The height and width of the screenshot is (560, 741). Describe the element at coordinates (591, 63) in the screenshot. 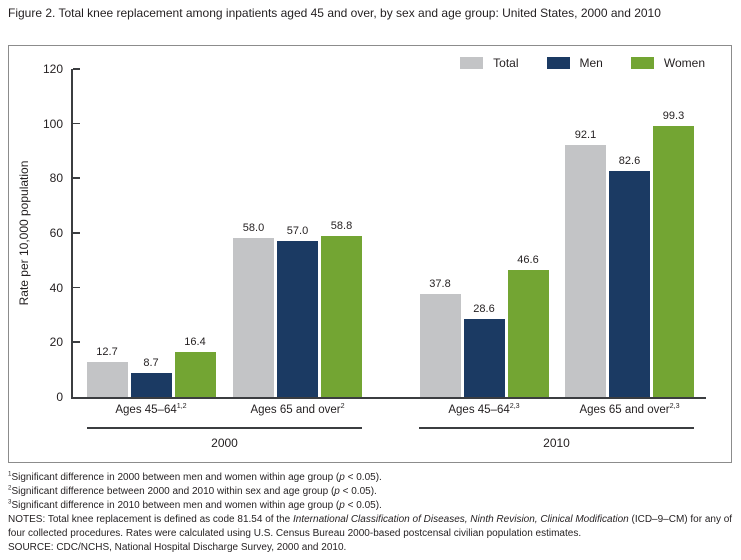

I see `legend-label-men: Men` at that location.